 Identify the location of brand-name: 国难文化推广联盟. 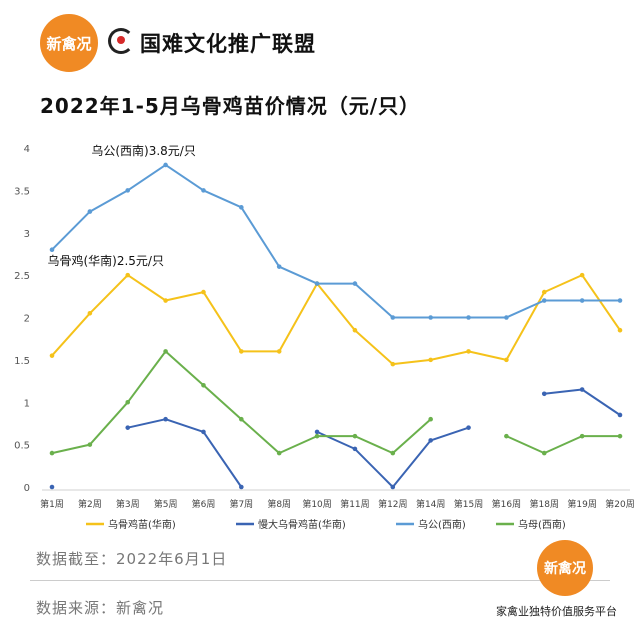
(228, 43).